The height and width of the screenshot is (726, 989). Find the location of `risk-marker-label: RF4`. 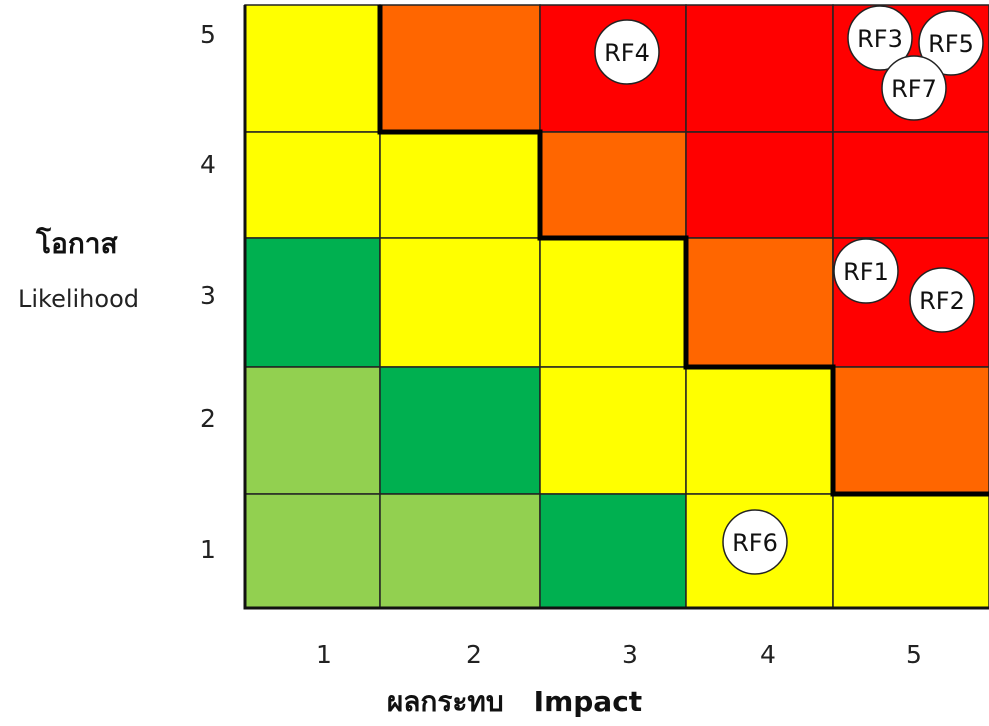

risk-marker-label: RF4 is located at coordinates (627, 53).